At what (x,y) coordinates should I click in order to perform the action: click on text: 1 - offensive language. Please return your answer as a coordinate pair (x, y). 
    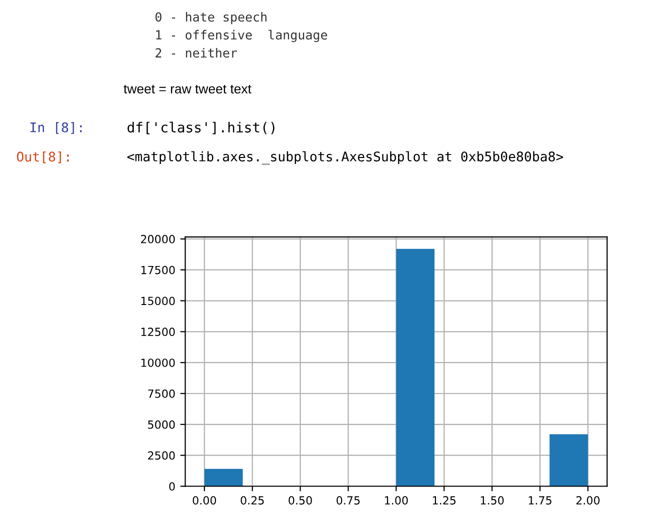
    Looking at the image, I should click on (242, 36).